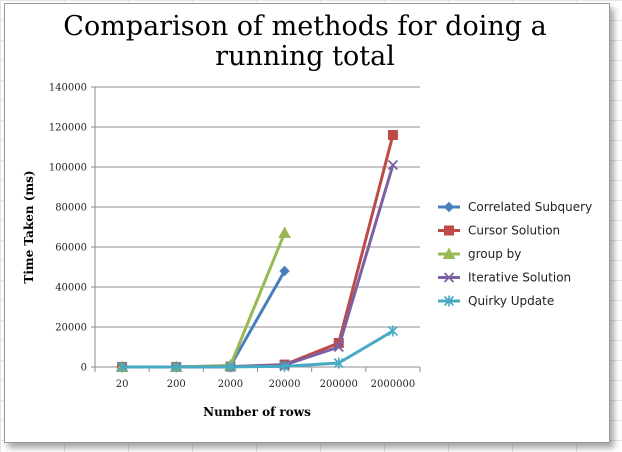  What do you see at coordinates (284, 232) in the screenshot?
I see `data-point-group-by` at bounding box center [284, 232].